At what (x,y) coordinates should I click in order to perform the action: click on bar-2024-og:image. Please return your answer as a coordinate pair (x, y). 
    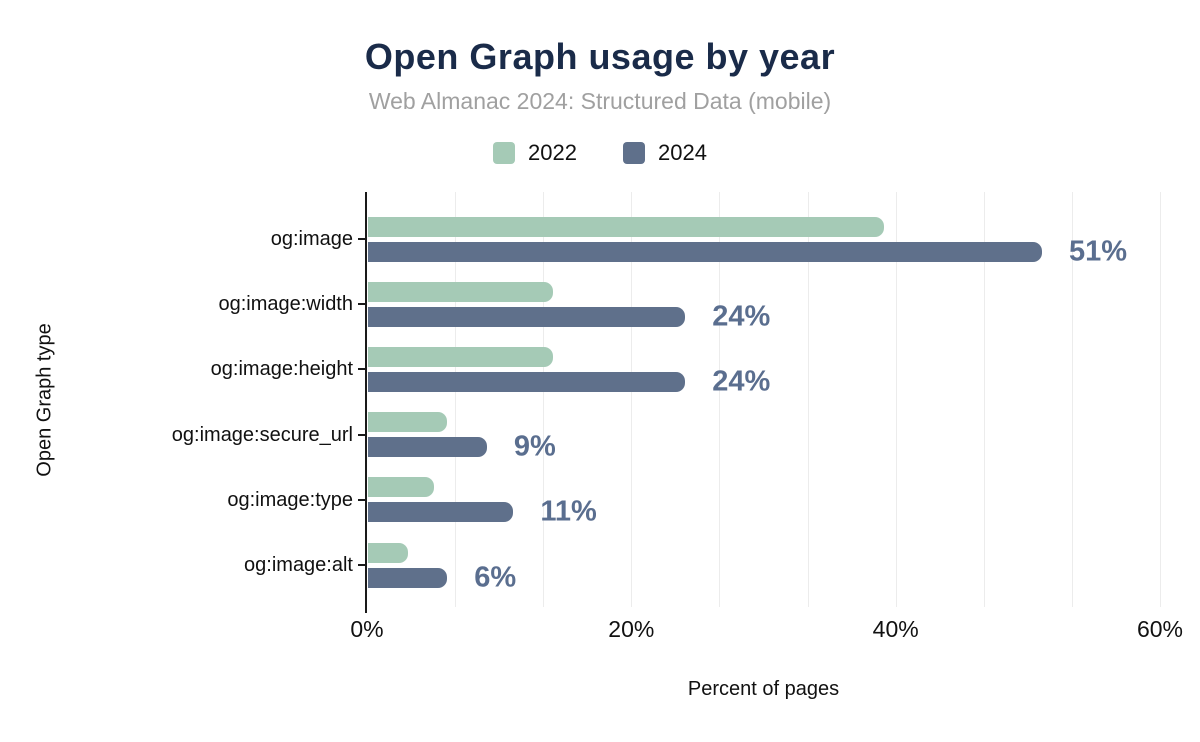
    Looking at the image, I should click on (705, 251).